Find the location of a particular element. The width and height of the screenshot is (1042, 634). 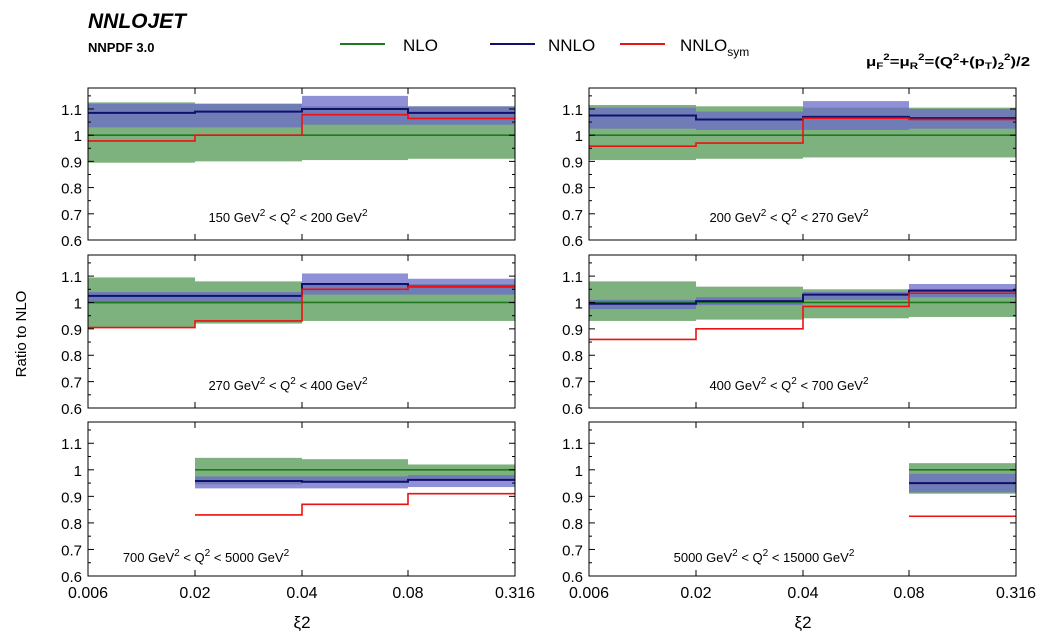

legend-item-nnlo: NNLO is located at coordinates (542, 45).